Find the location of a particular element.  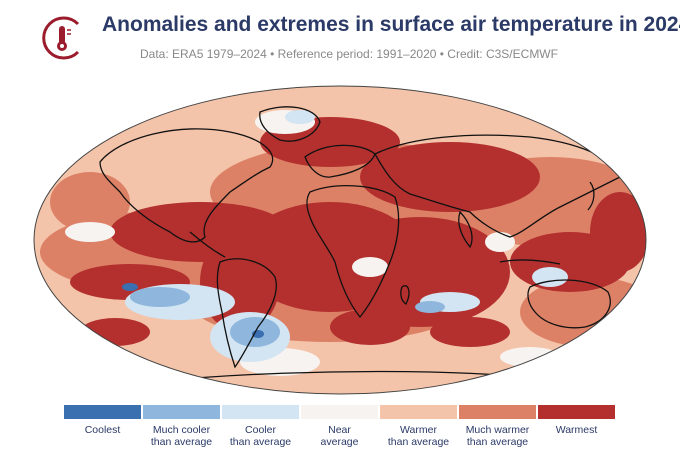

c3s-logo is located at coordinates (62, 38).